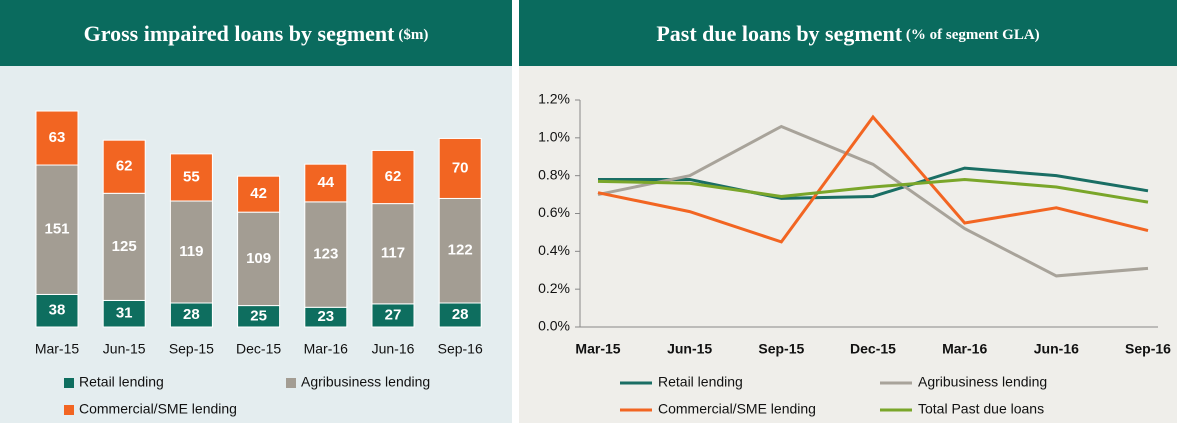 This screenshot has width=1177, height=423. What do you see at coordinates (554, 174) in the screenshot?
I see `y-tick-label: 0.8%` at bounding box center [554, 174].